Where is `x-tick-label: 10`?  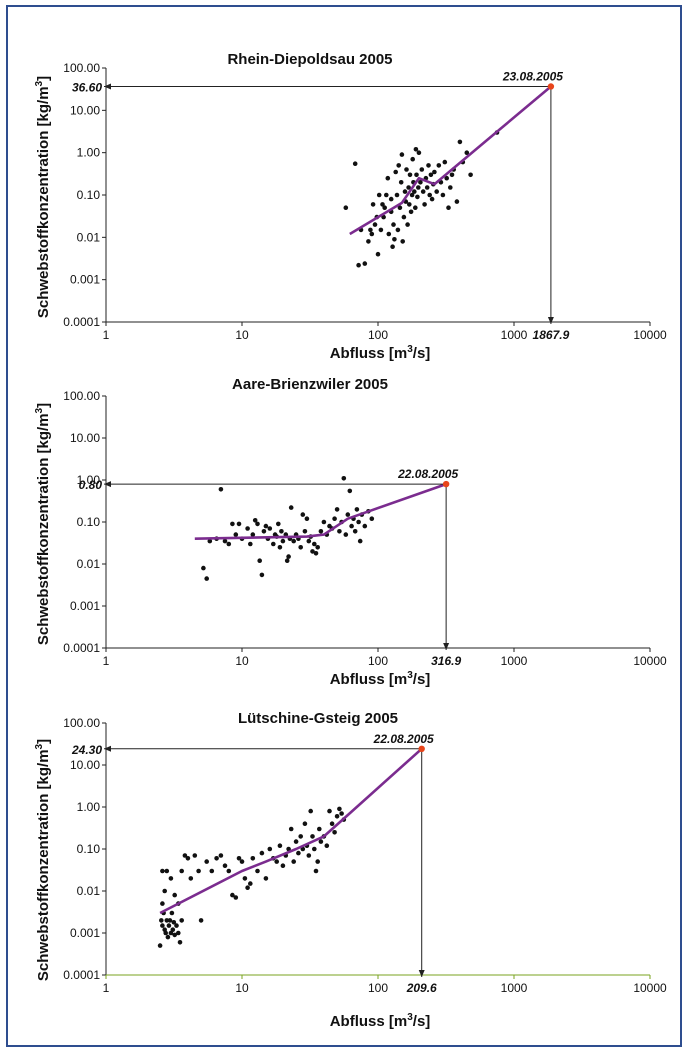 x-tick-label: 10 is located at coordinates (242, 335).